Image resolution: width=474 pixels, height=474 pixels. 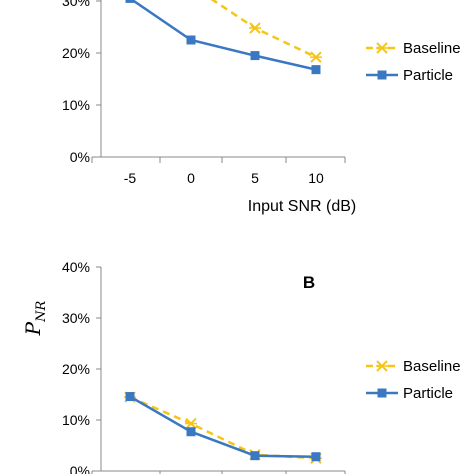 What do you see at coordinates (309, 282) in the screenshot?
I see `panel-label-b: B` at bounding box center [309, 282].